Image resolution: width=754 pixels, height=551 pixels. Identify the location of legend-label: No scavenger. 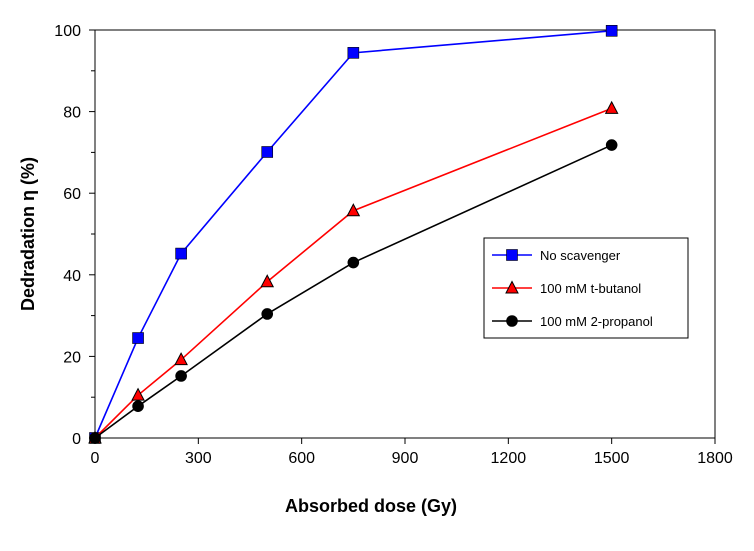
(580, 255).